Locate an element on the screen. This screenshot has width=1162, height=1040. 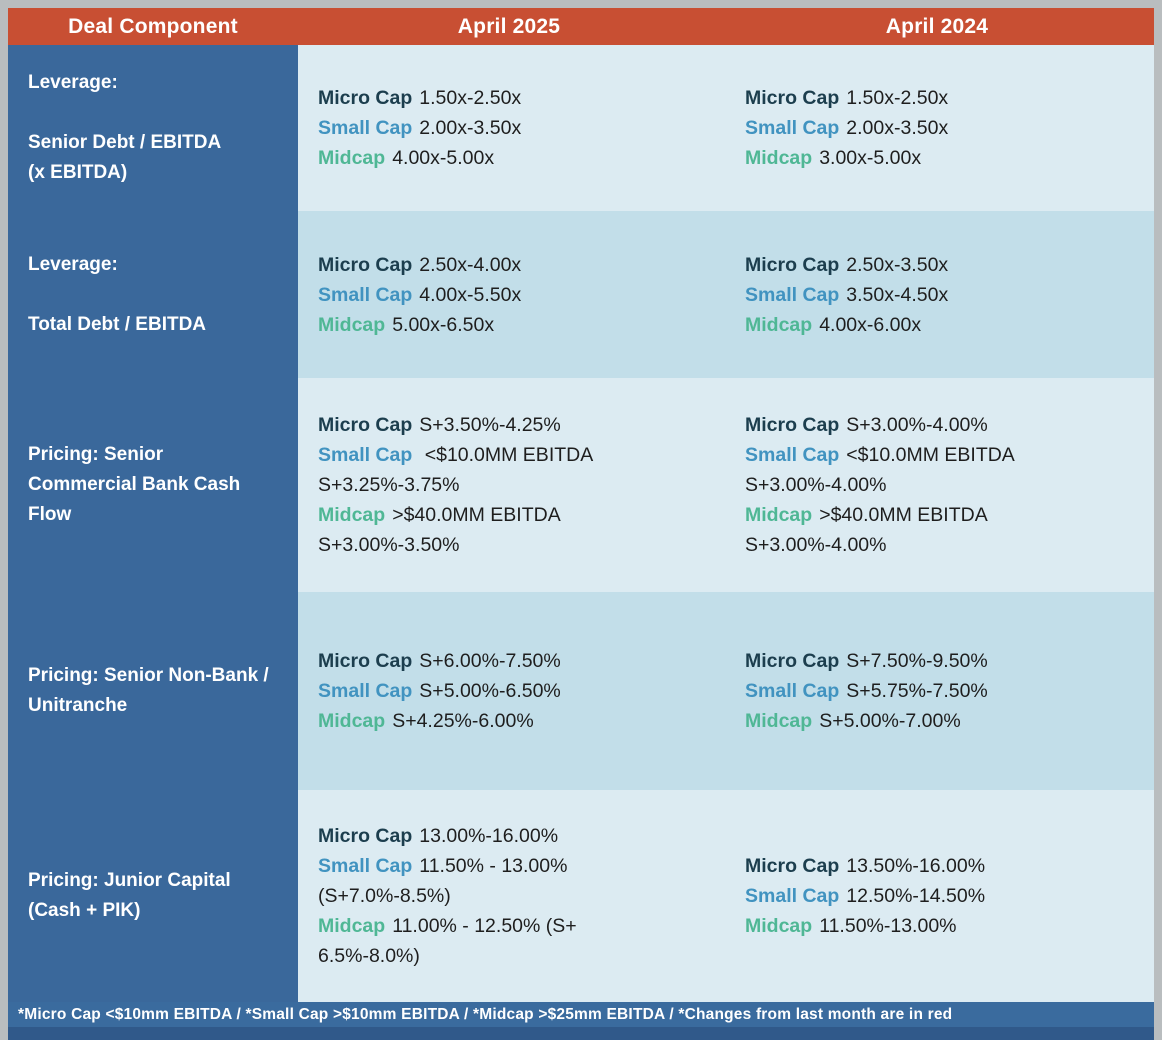
tier-line: Small Cap 11.50% - 13.00% (S+7.0%-8.5%) is located at coordinates (500, 881).